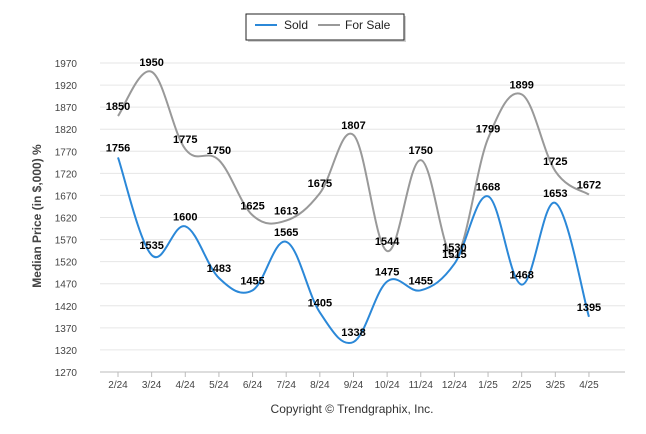 The height and width of the screenshot is (434, 646). Describe the element at coordinates (488, 187) in the screenshot. I see `data-label: 1668` at that location.